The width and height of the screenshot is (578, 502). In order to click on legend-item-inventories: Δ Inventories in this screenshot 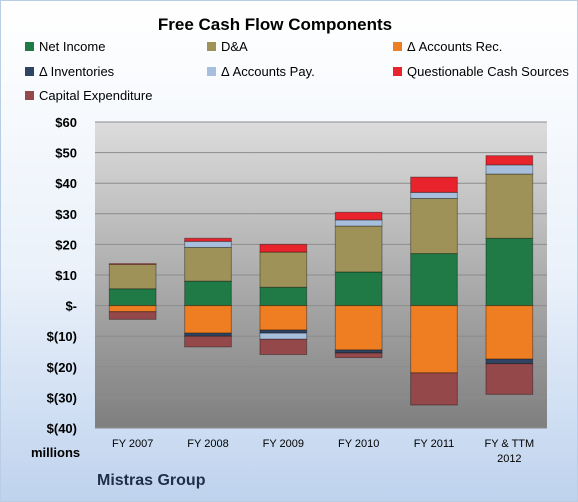, I will do `click(69, 71)`.